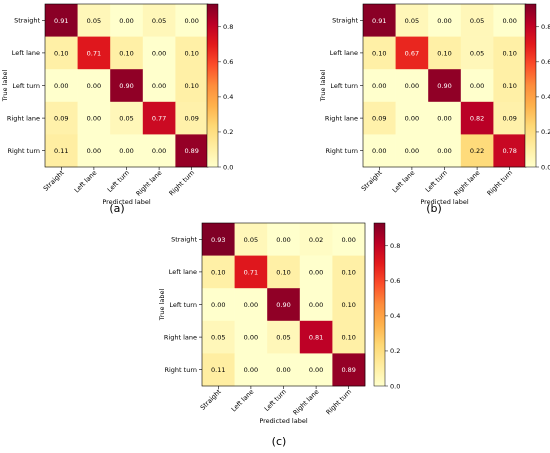 This screenshot has height=453, width=550. What do you see at coordinates (477, 151) in the screenshot?
I see `cell-value-label: 0.22` at bounding box center [477, 151].